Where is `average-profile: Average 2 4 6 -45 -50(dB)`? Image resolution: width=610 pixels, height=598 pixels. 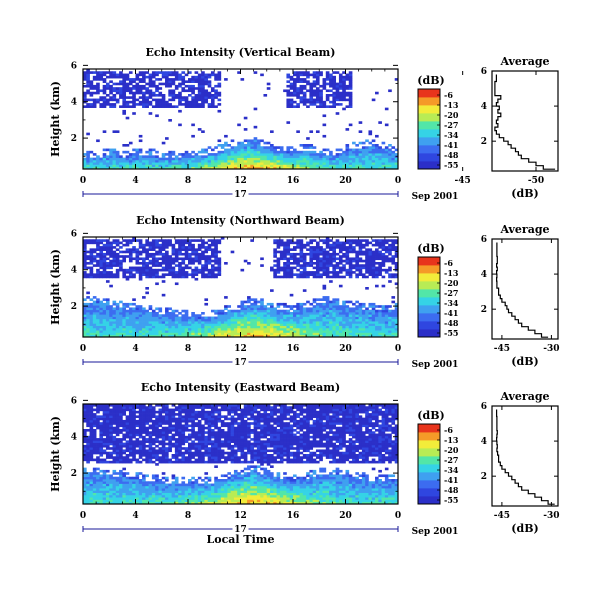
average-profile: Average 2 4 6 -45 -50(dB) is located at coordinates (507, 127).